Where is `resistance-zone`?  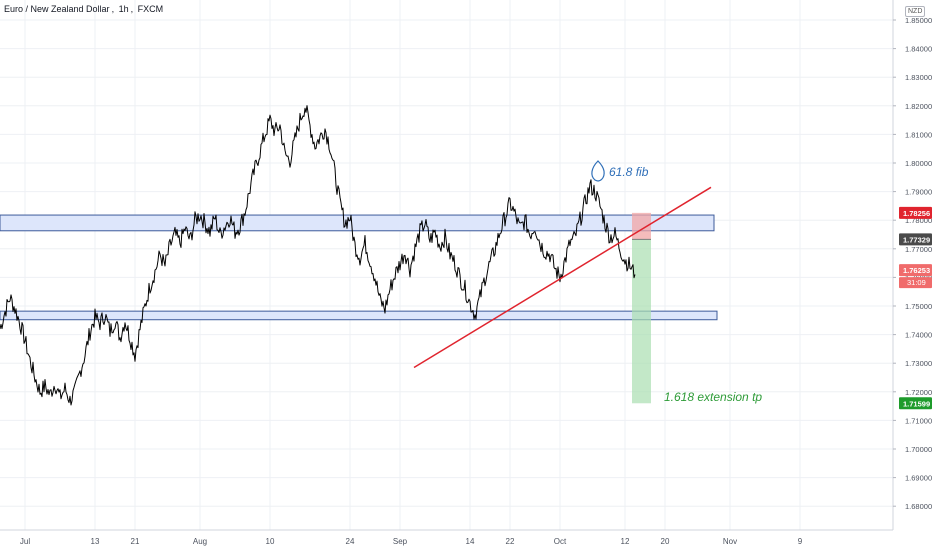 resistance-zone is located at coordinates (357, 223).